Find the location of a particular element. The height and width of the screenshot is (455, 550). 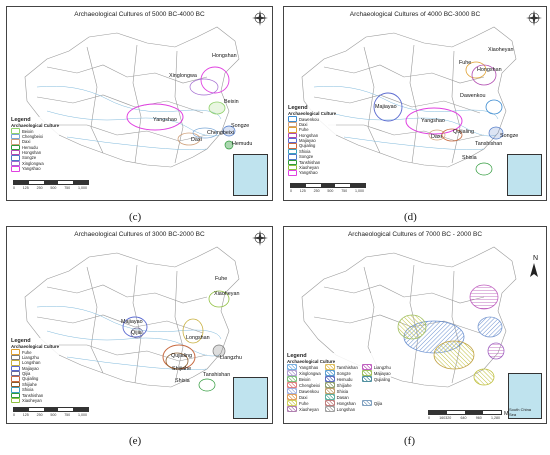

region-daxi is located at coordinates (437, 135).